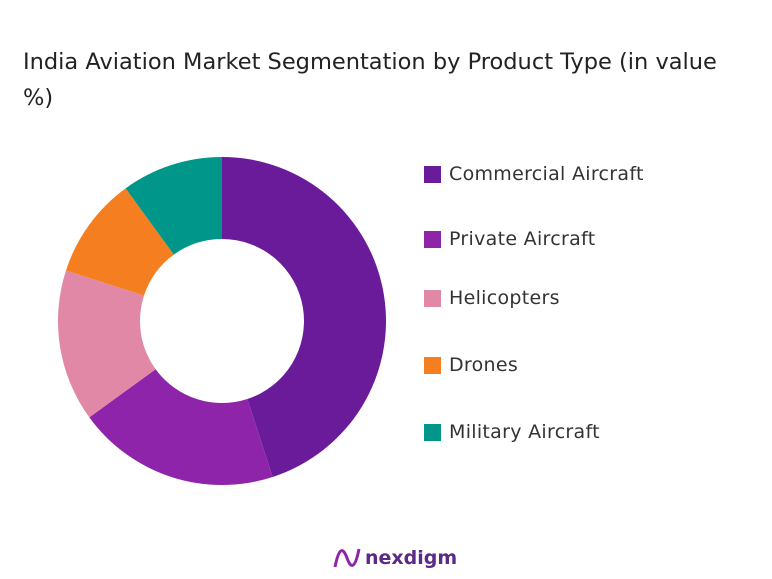  I want to click on legend-item: Helicopters, so click(492, 298).